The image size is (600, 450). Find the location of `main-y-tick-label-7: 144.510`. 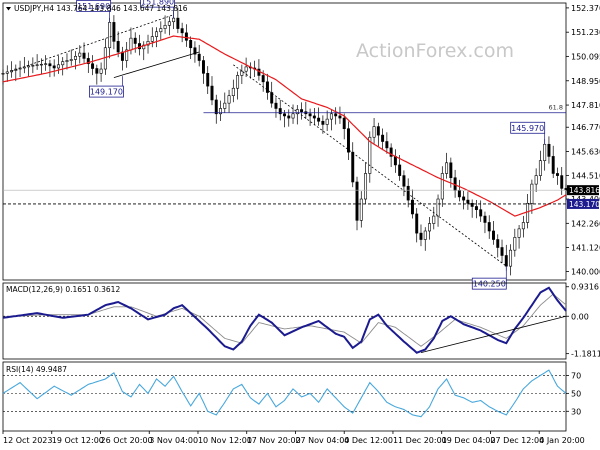

main-y-tick-label-7: 144.510 is located at coordinates (585, 175).